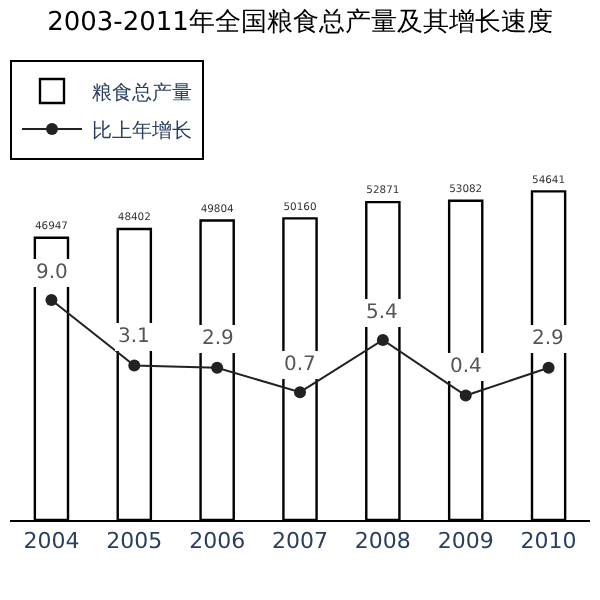  I want to click on data-label: 5.4, so click(382, 313).